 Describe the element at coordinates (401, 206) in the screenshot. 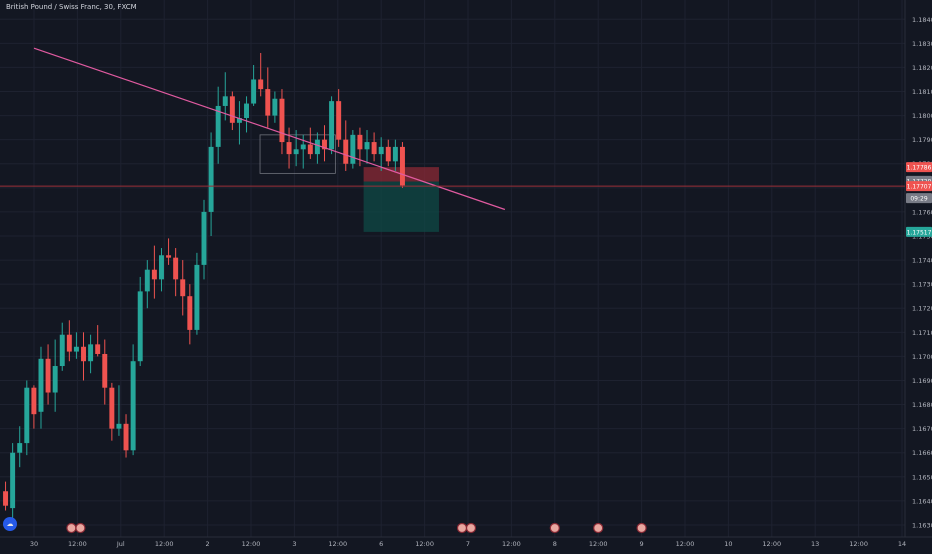

I see `take-profit-zone` at that location.